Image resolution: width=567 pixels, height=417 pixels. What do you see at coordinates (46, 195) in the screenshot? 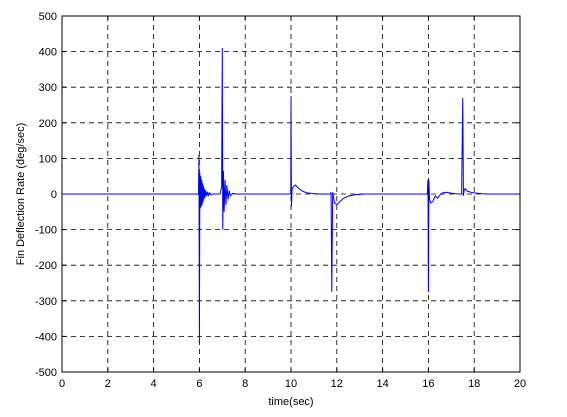
I see `y-tick-labels: -500 -400 -300 -200 -100 0 100 200 300 400 500` at bounding box center [46, 195].